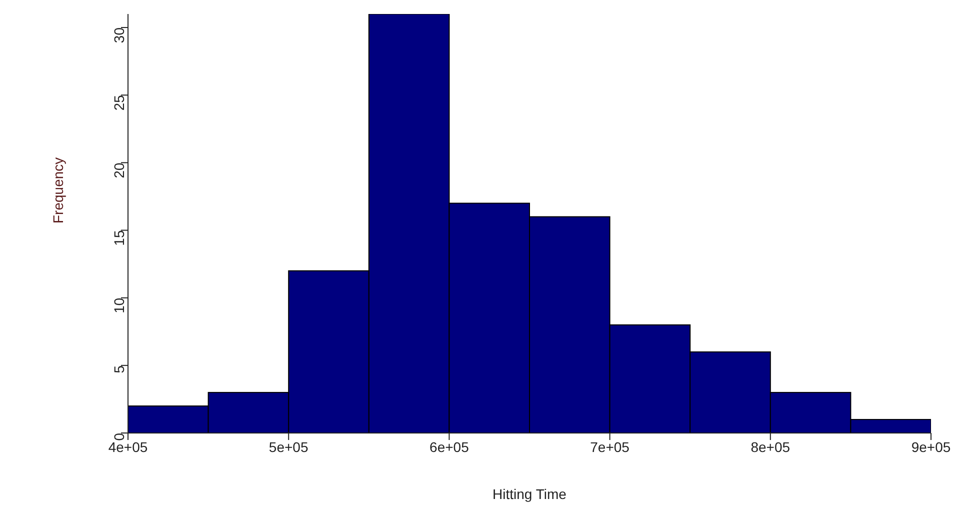 The image size is (957, 525). What do you see at coordinates (610, 446) in the screenshot?
I see `x-tick-label: 7e+05` at bounding box center [610, 446].